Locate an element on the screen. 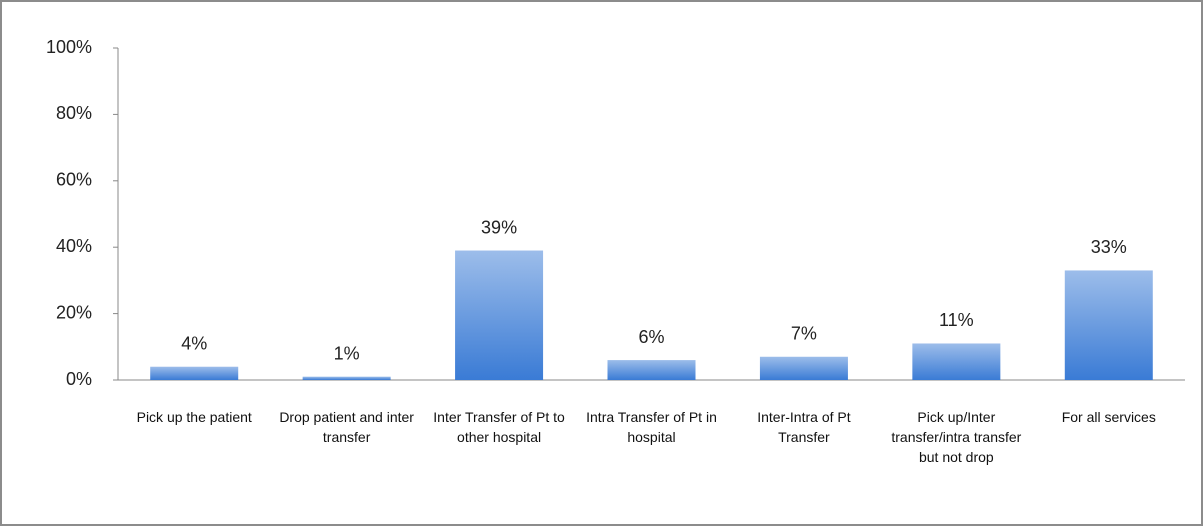 This screenshot has height=526, width=1203. y-tick-label: 80% is located at coordinates (74, 113).